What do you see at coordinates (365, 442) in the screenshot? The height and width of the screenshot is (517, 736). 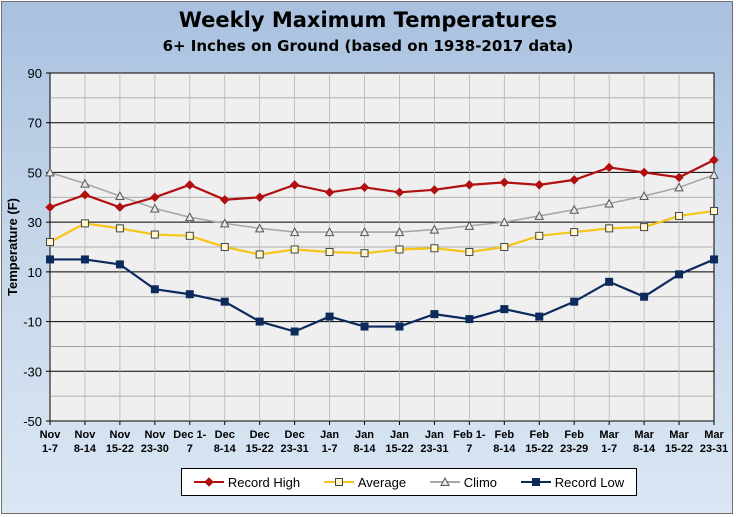 I see `x-tick-label: Jan 8-14` at bounding box center [365, 442].